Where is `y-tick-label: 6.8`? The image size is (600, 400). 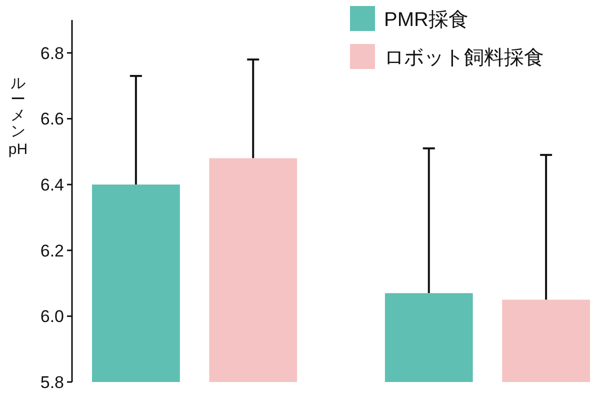 y-tick-label: 6.8 is located at coordinates (52, 53).